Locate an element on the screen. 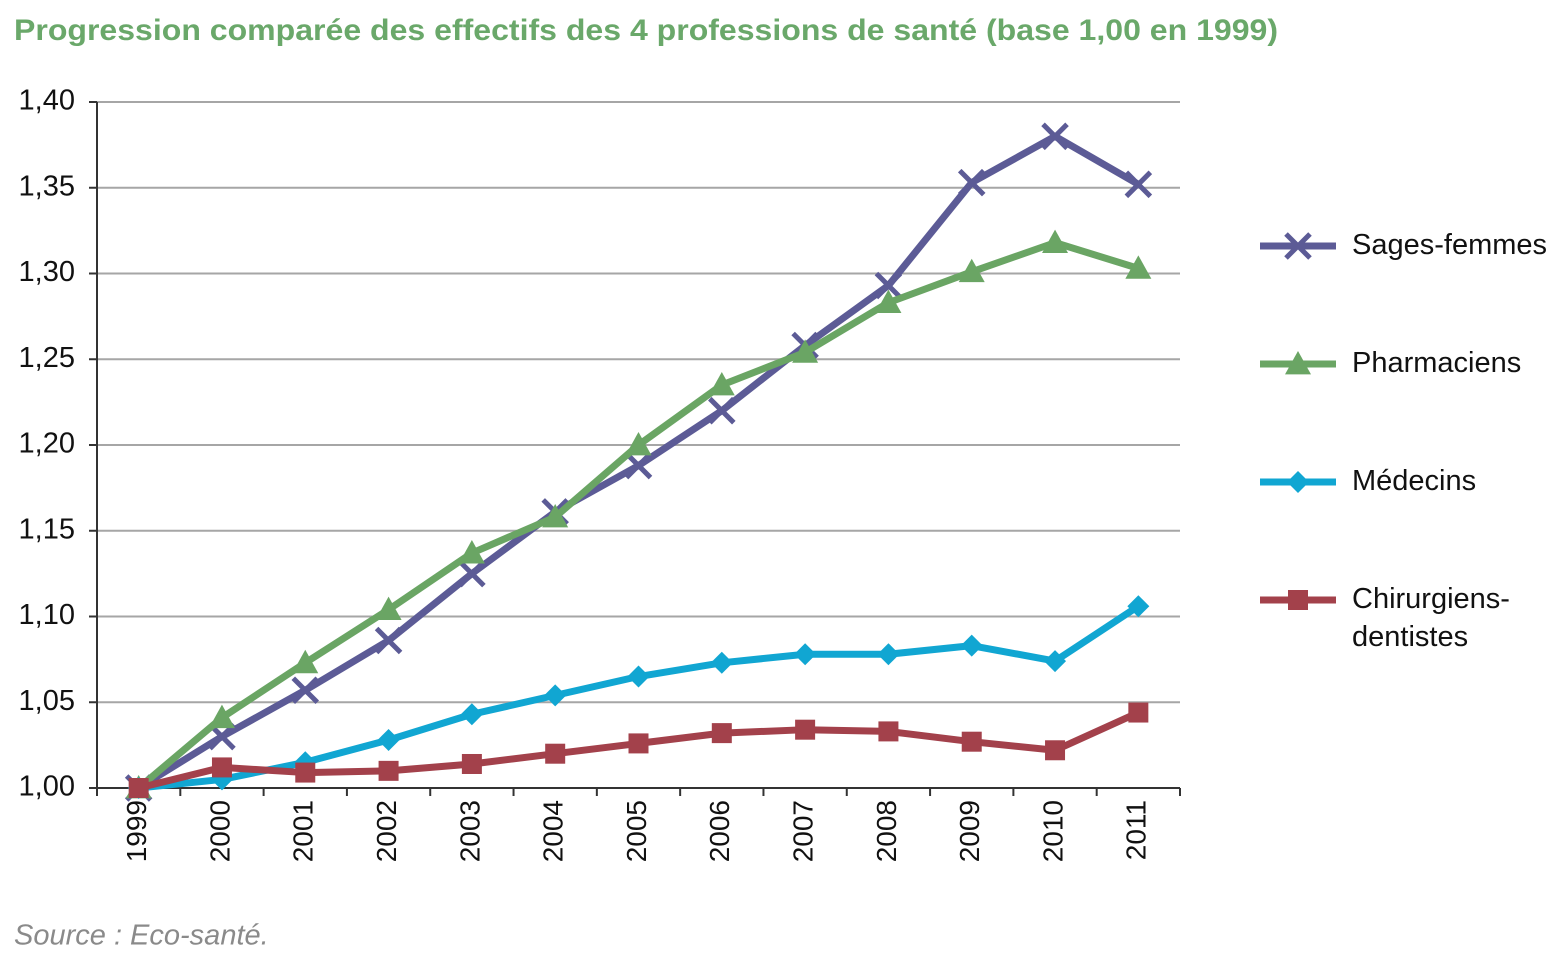 This screenshot has height=960, width=1560. legend-label: Médecins is located at coordinates (1414, 481).